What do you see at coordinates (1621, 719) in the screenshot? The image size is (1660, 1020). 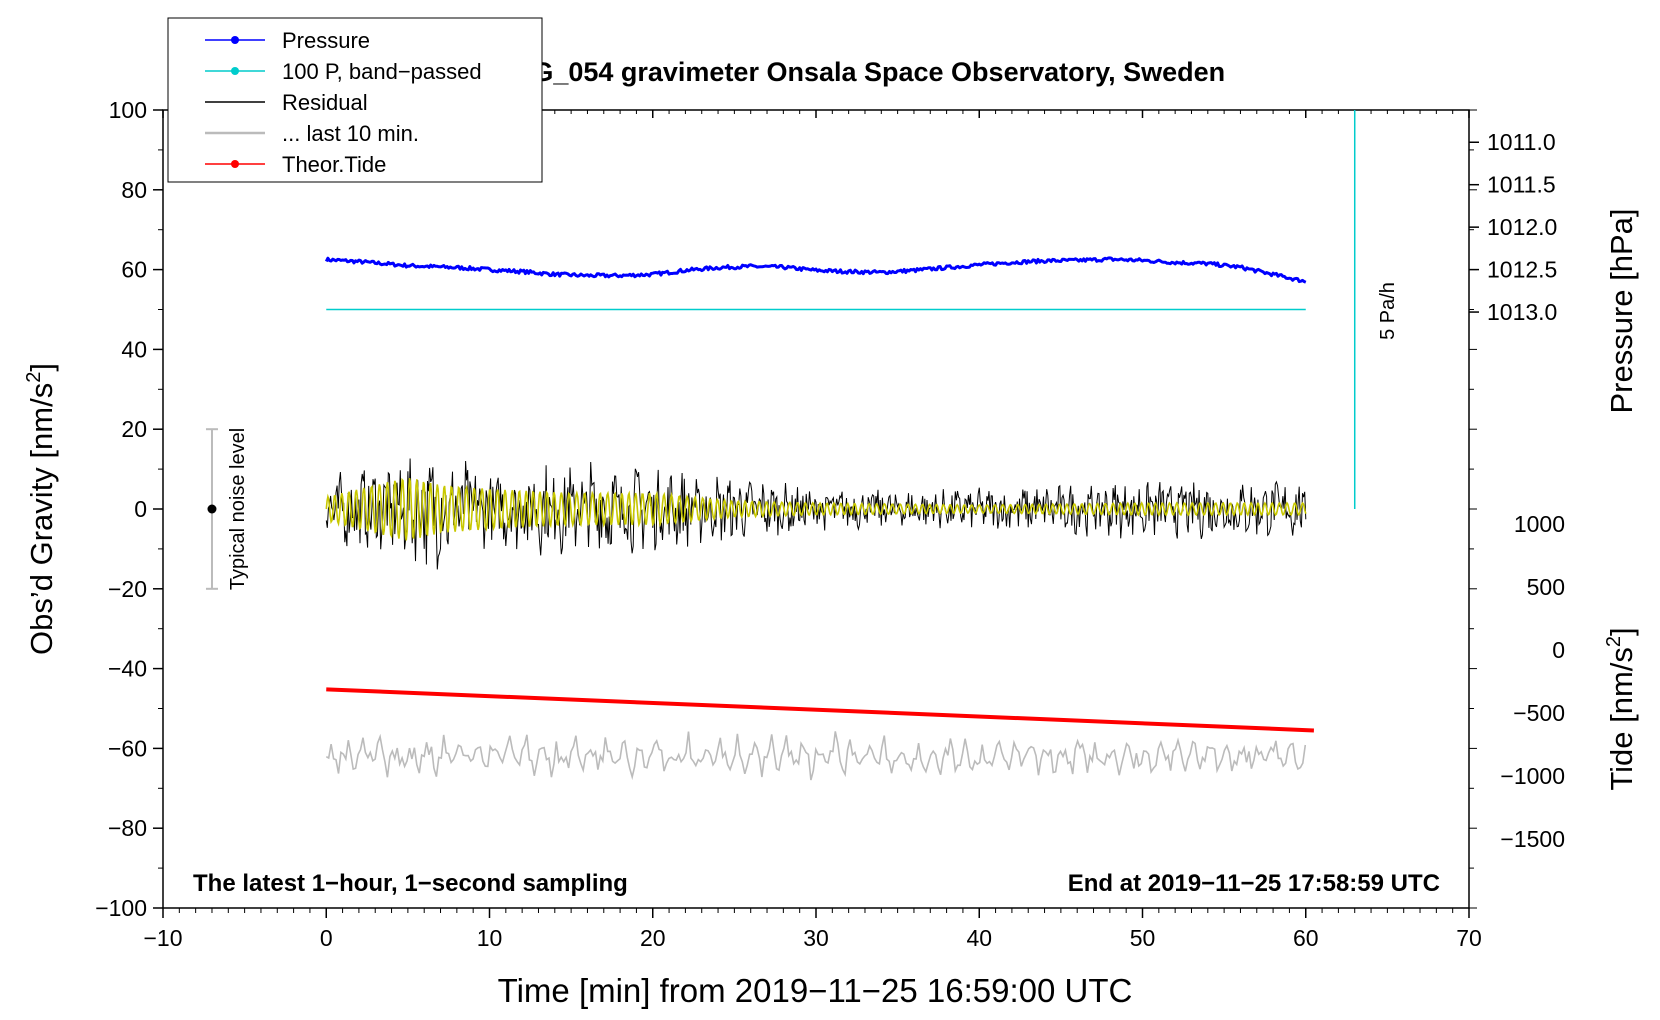 I see `y-axis-label-tide-text: Tide [nm/s` at bounding box center [1621, 719].